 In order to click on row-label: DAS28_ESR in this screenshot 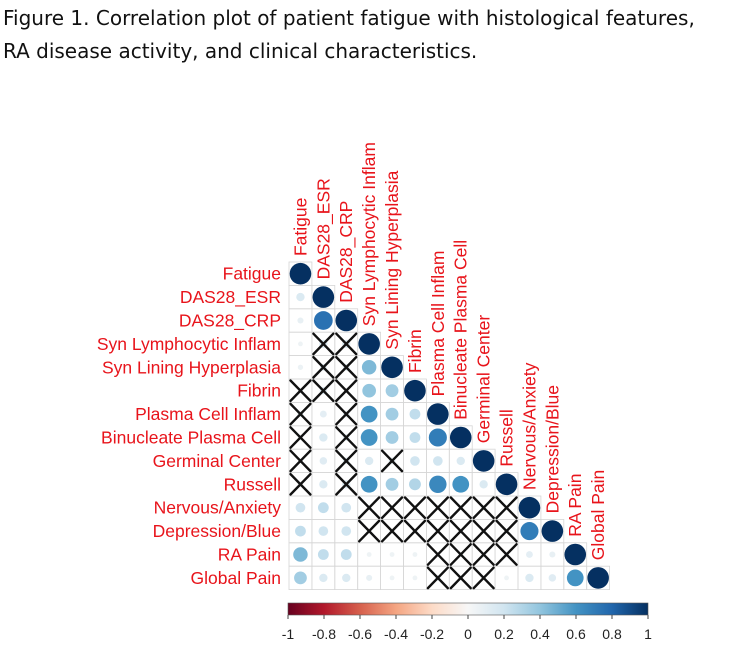, I will do `click(230, 297)`.